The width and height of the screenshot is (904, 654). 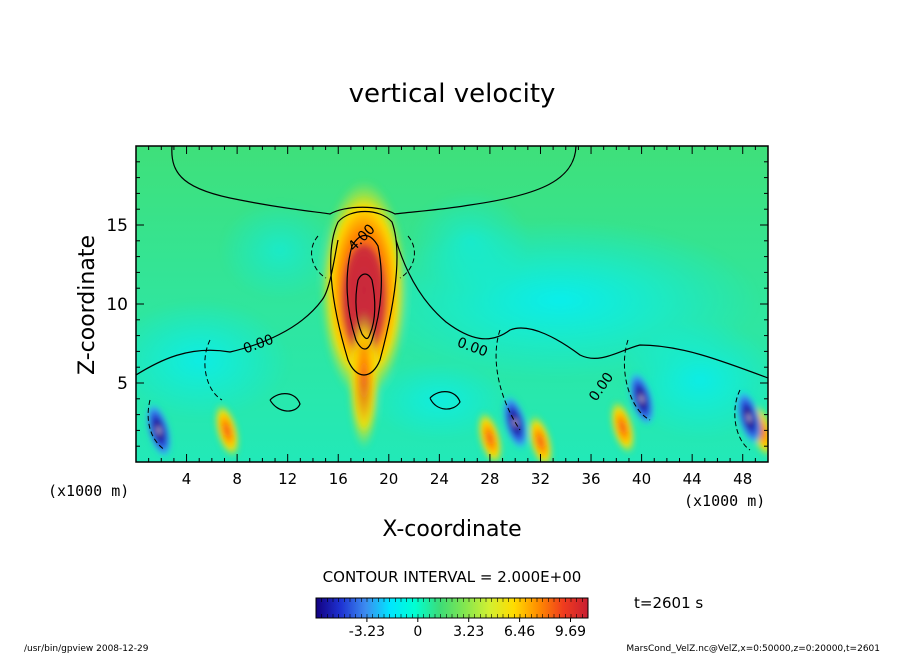 I want to click on colorbar-tick-label: 3.23, so click(x=468, y=632).